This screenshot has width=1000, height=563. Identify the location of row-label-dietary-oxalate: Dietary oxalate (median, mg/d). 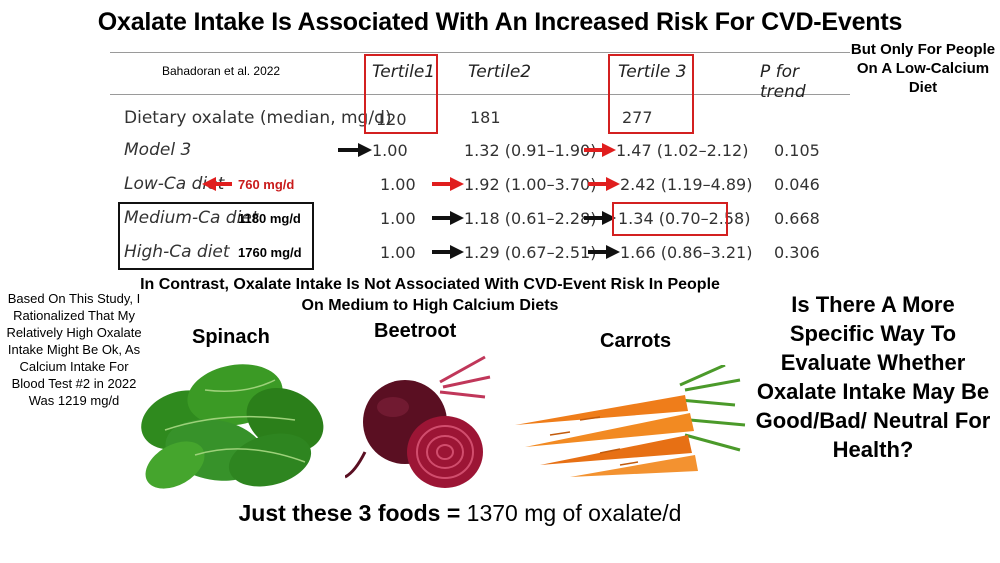
(258, 118).